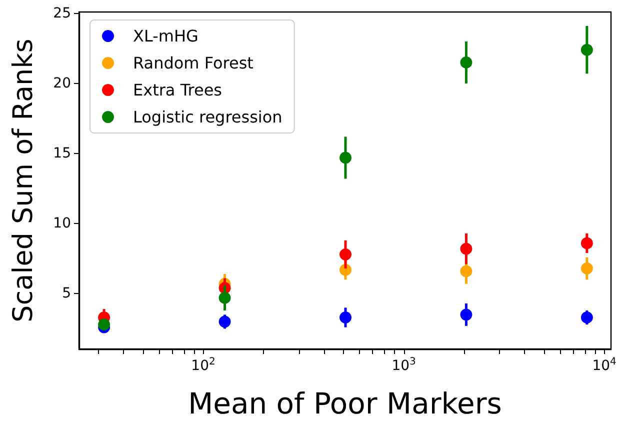 The width and height of the screenshot is (623, 423). What do you see at coordinates (62, 154) in the screenshot?
I see `y-tick-label: 15` at bounding box center [62, 154].